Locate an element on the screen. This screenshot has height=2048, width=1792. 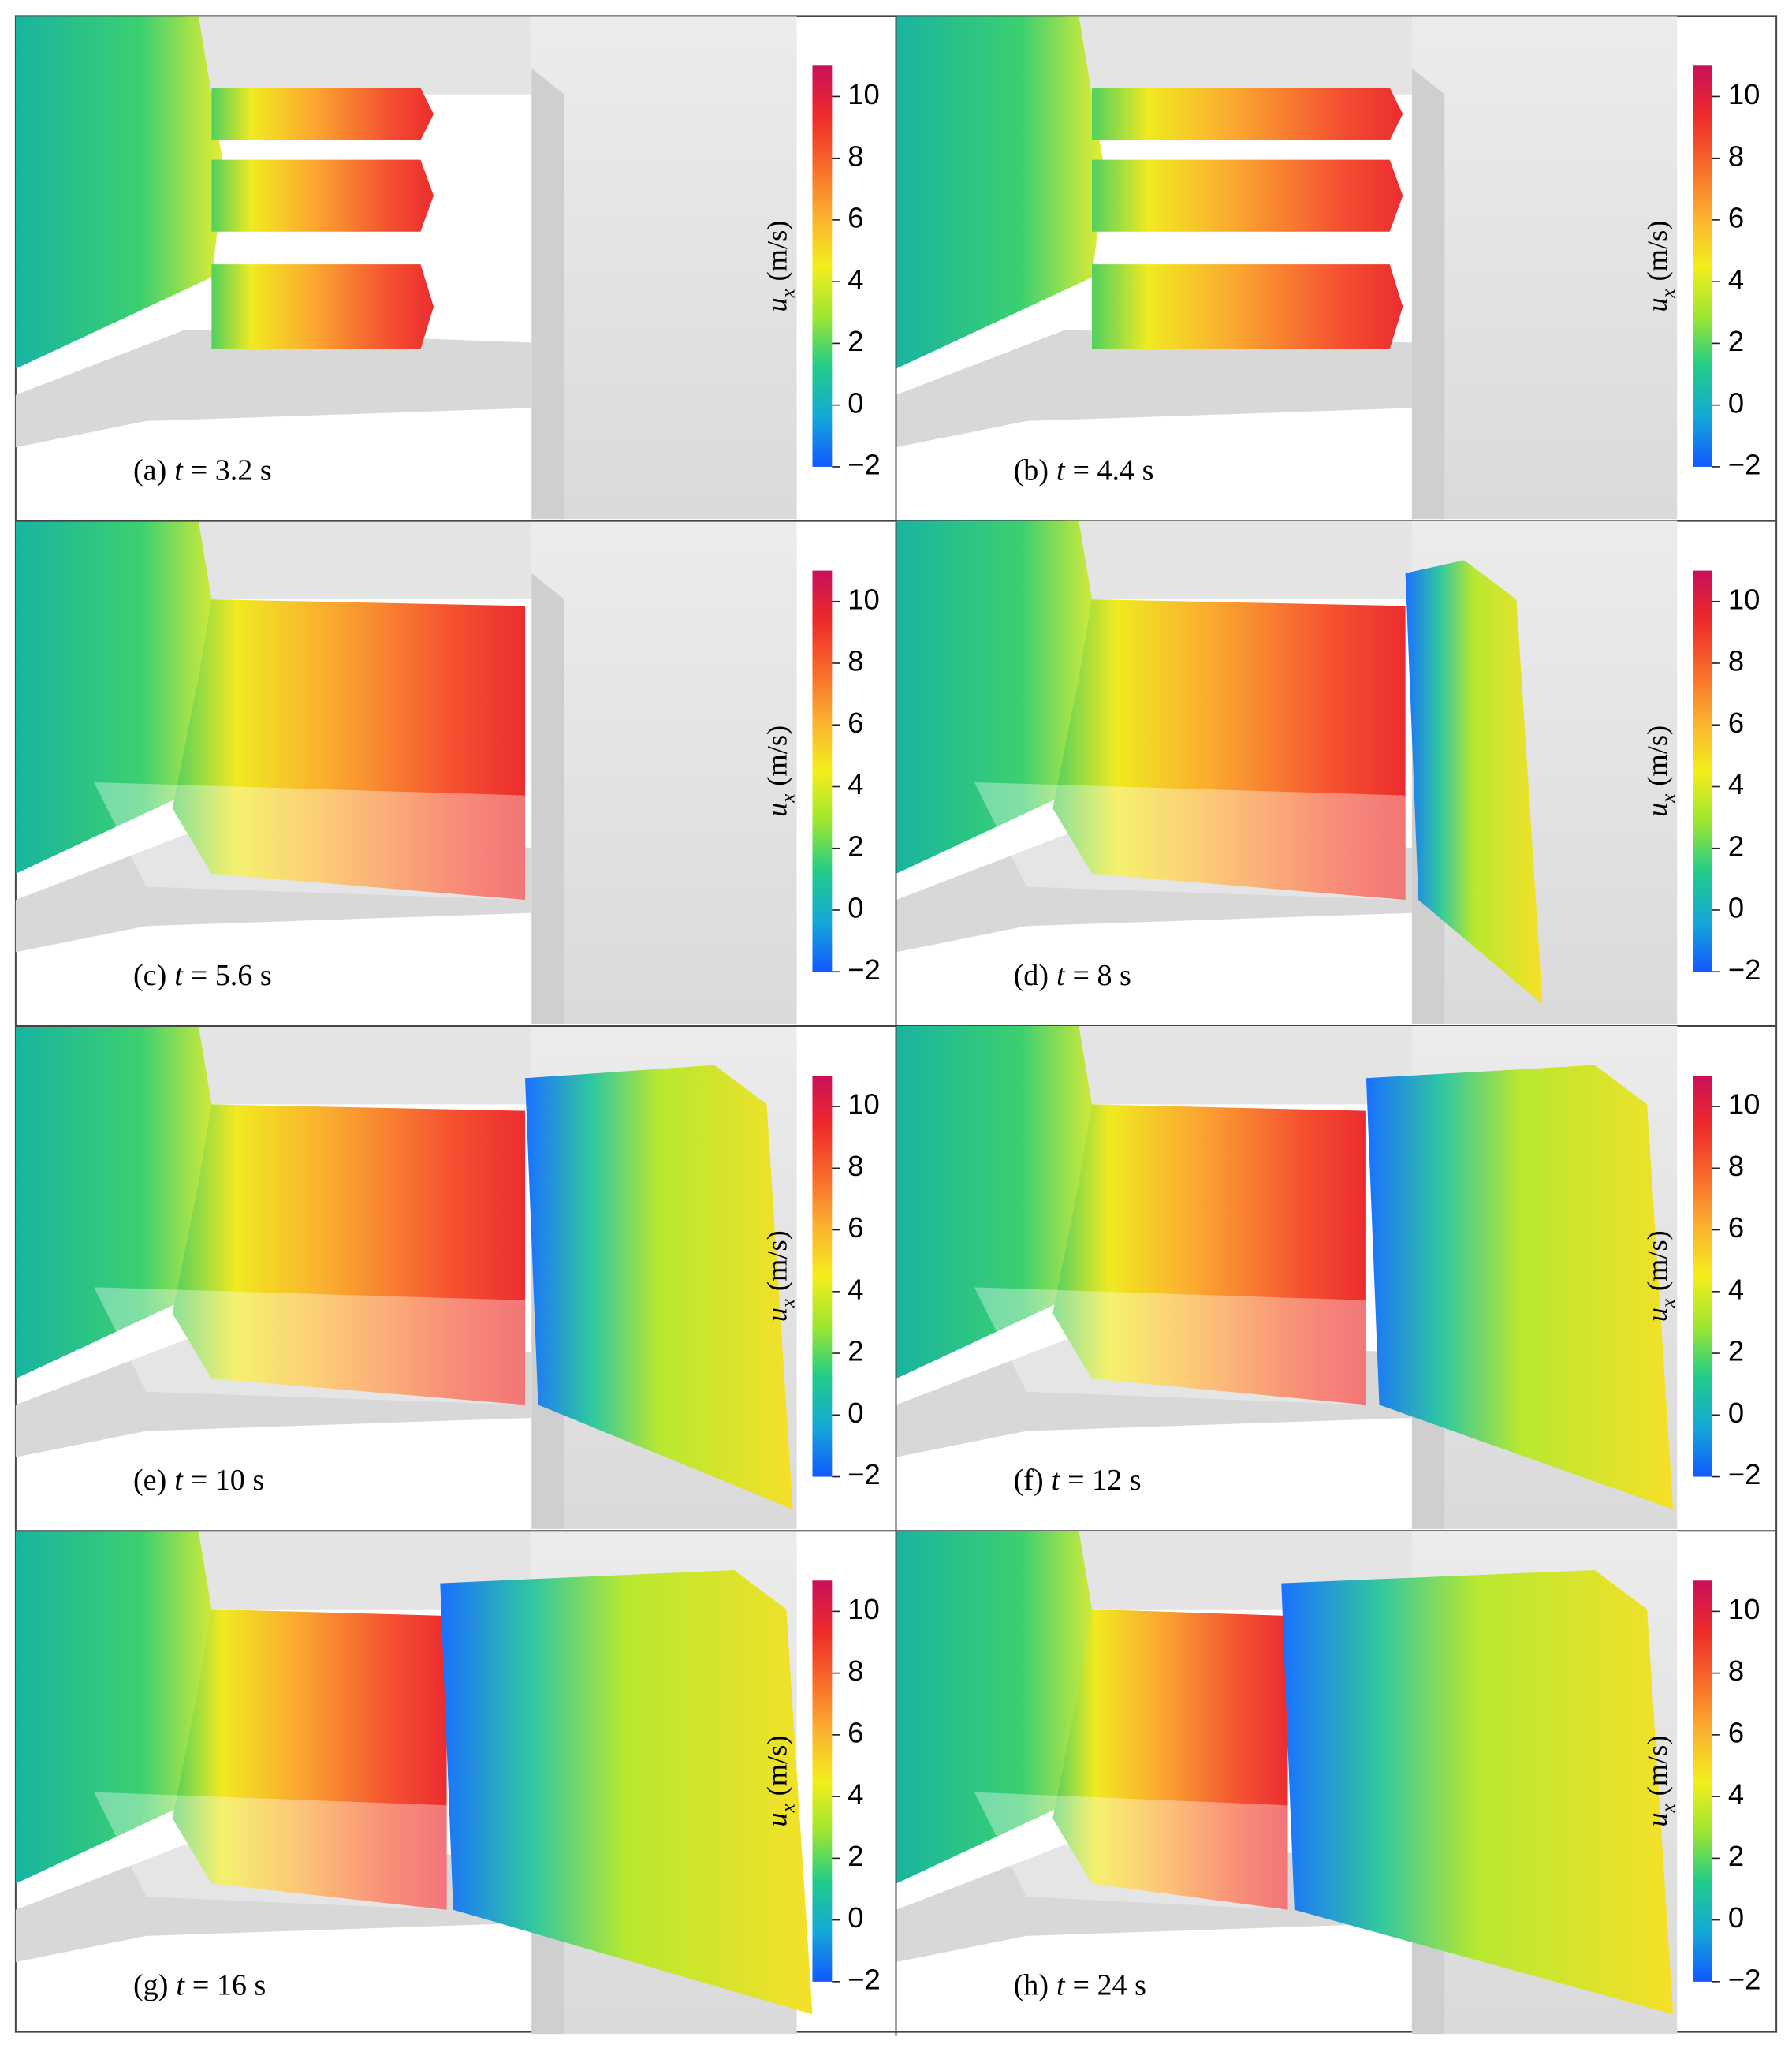
time-value: = 16 s is located at coordinates (229, 1984).